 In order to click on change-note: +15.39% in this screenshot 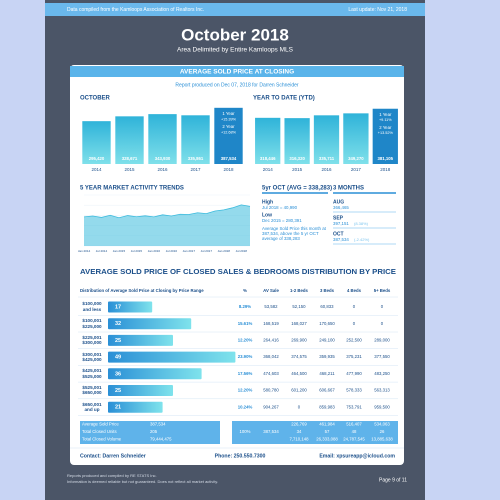, I will do `click(229, 119)`.